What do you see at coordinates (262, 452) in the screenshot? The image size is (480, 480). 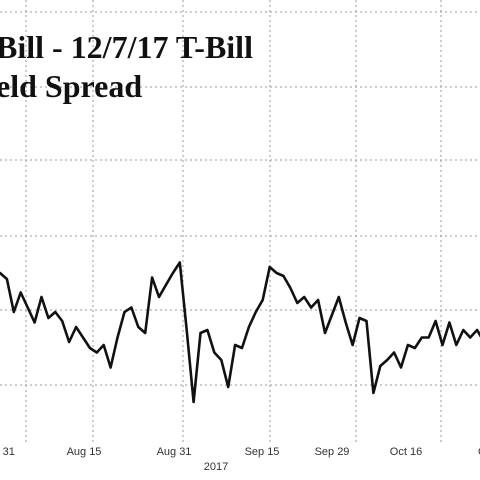 I see `x-tick-label: Sep 15` at bounding box center [262, 452].